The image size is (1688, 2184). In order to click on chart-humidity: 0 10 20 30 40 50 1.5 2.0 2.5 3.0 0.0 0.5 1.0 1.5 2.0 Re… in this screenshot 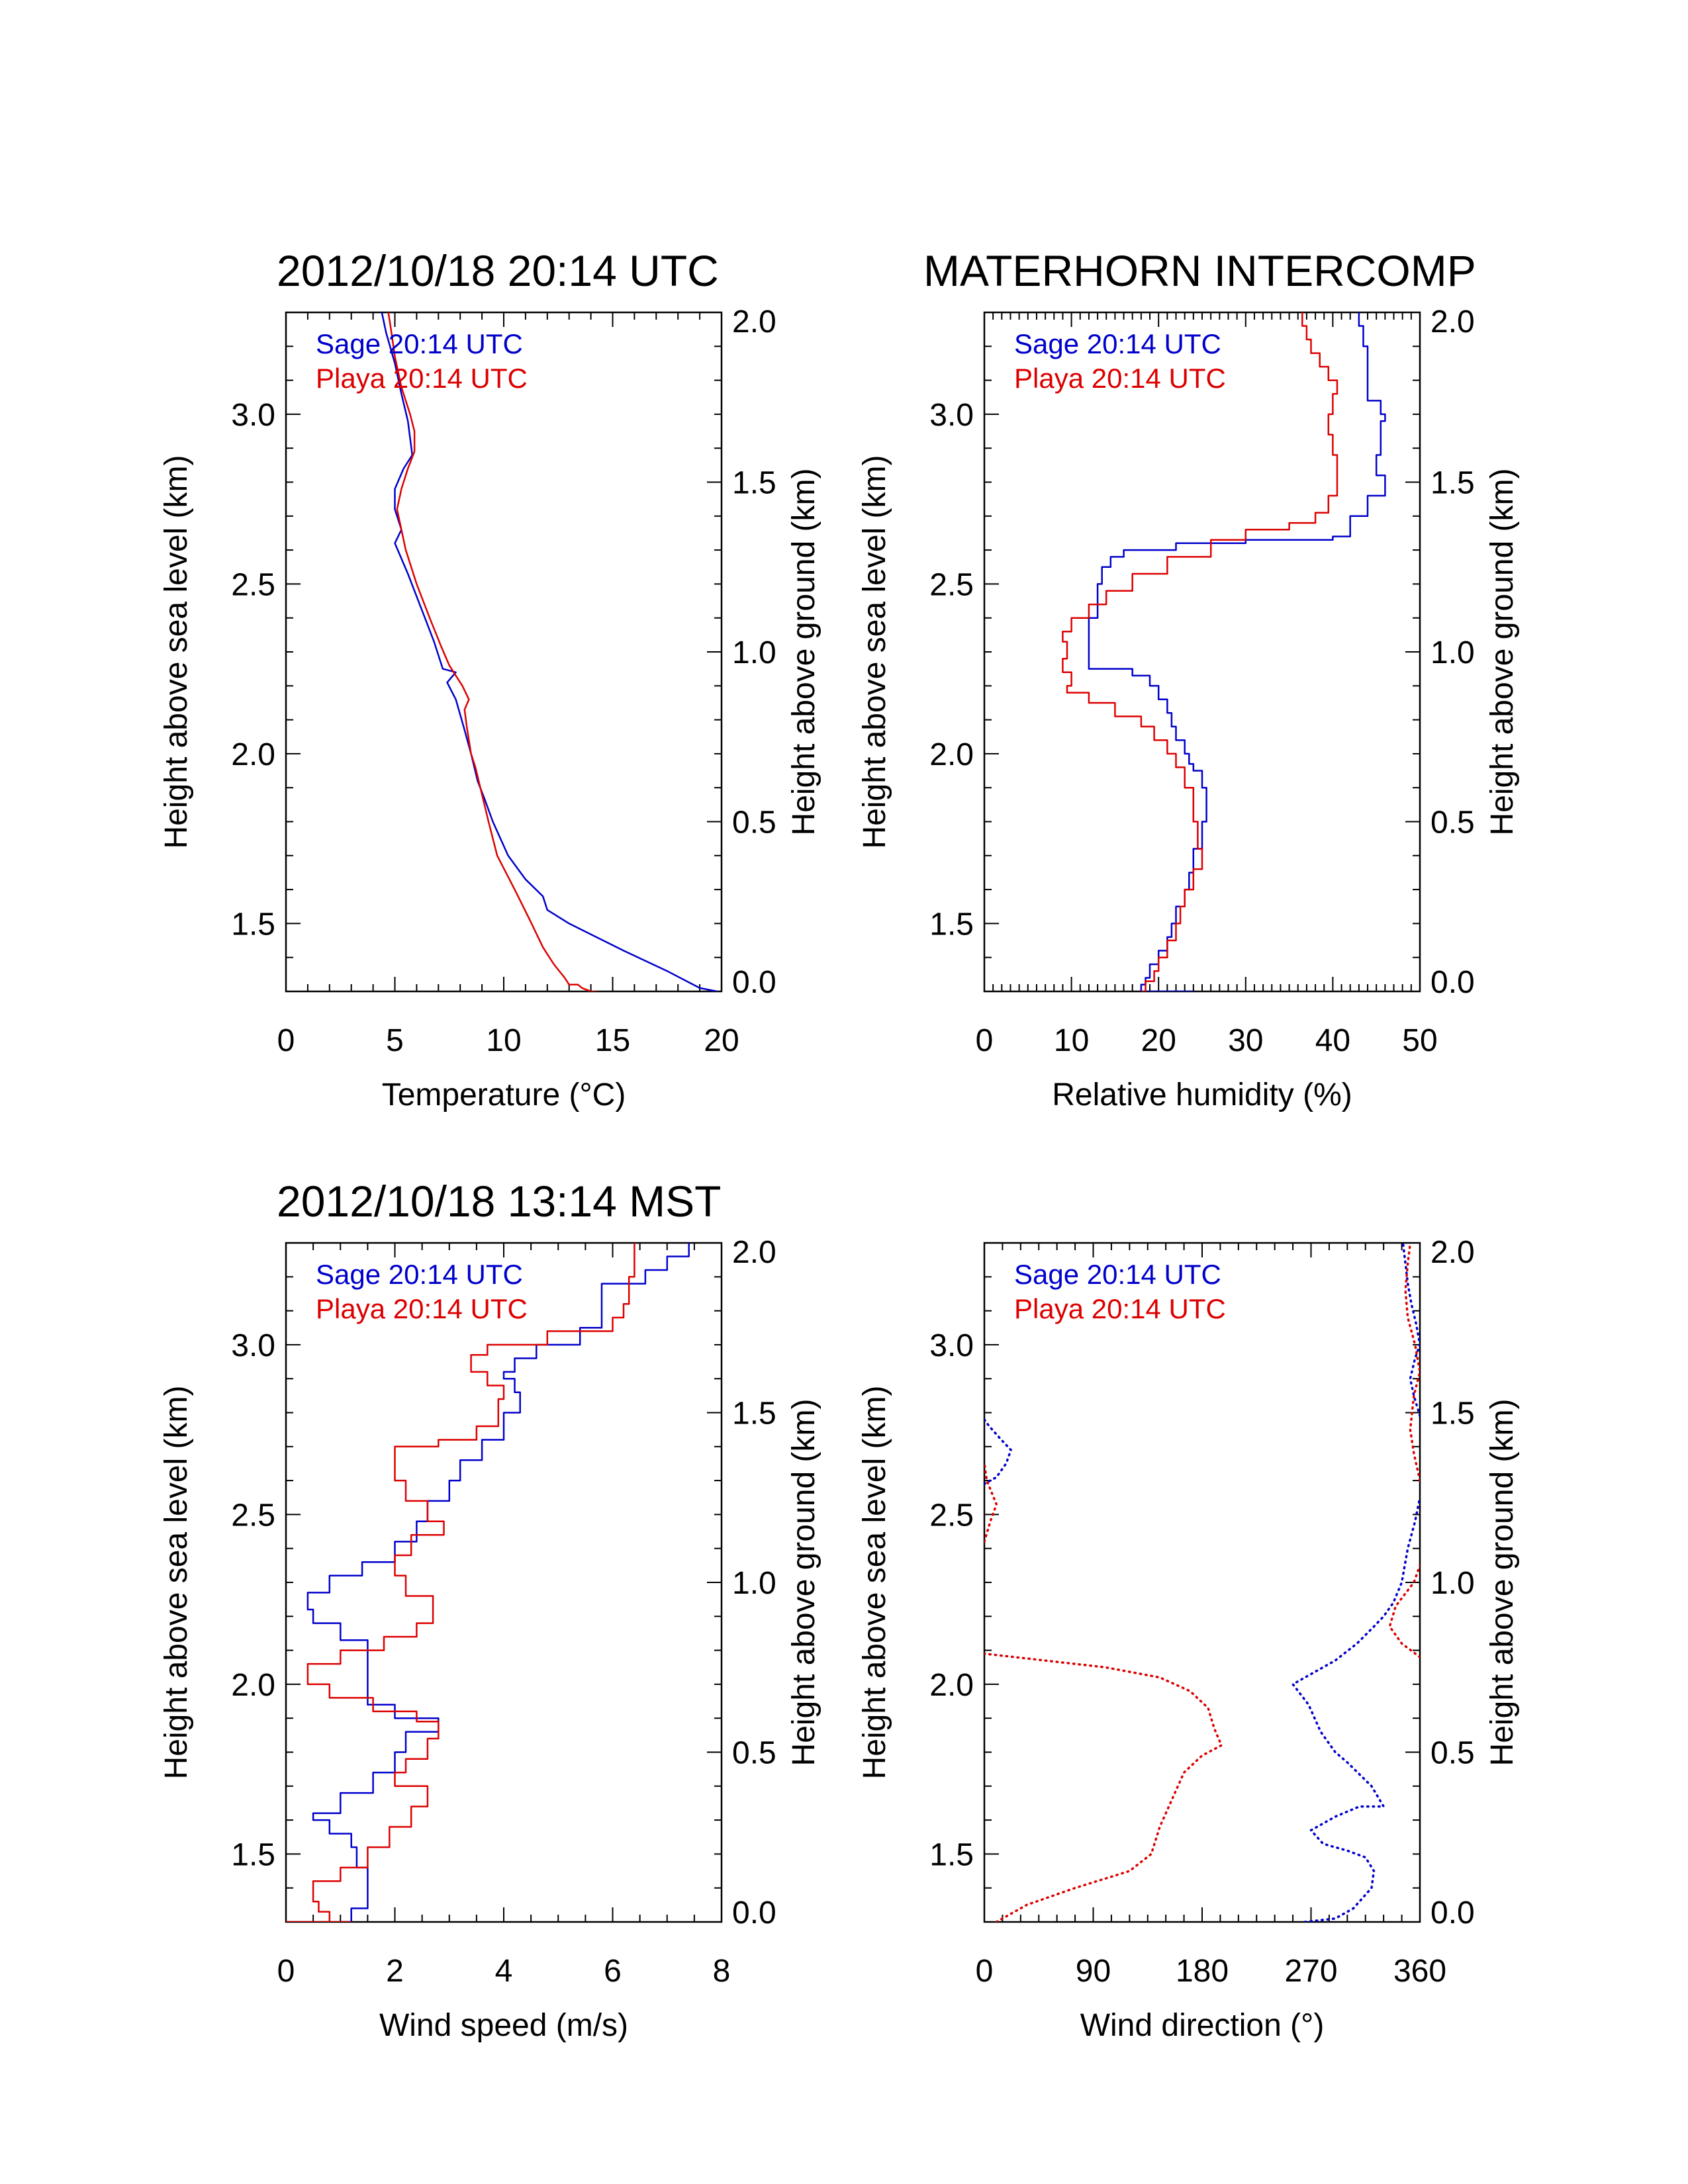, I will do `click(1188, 708)`.